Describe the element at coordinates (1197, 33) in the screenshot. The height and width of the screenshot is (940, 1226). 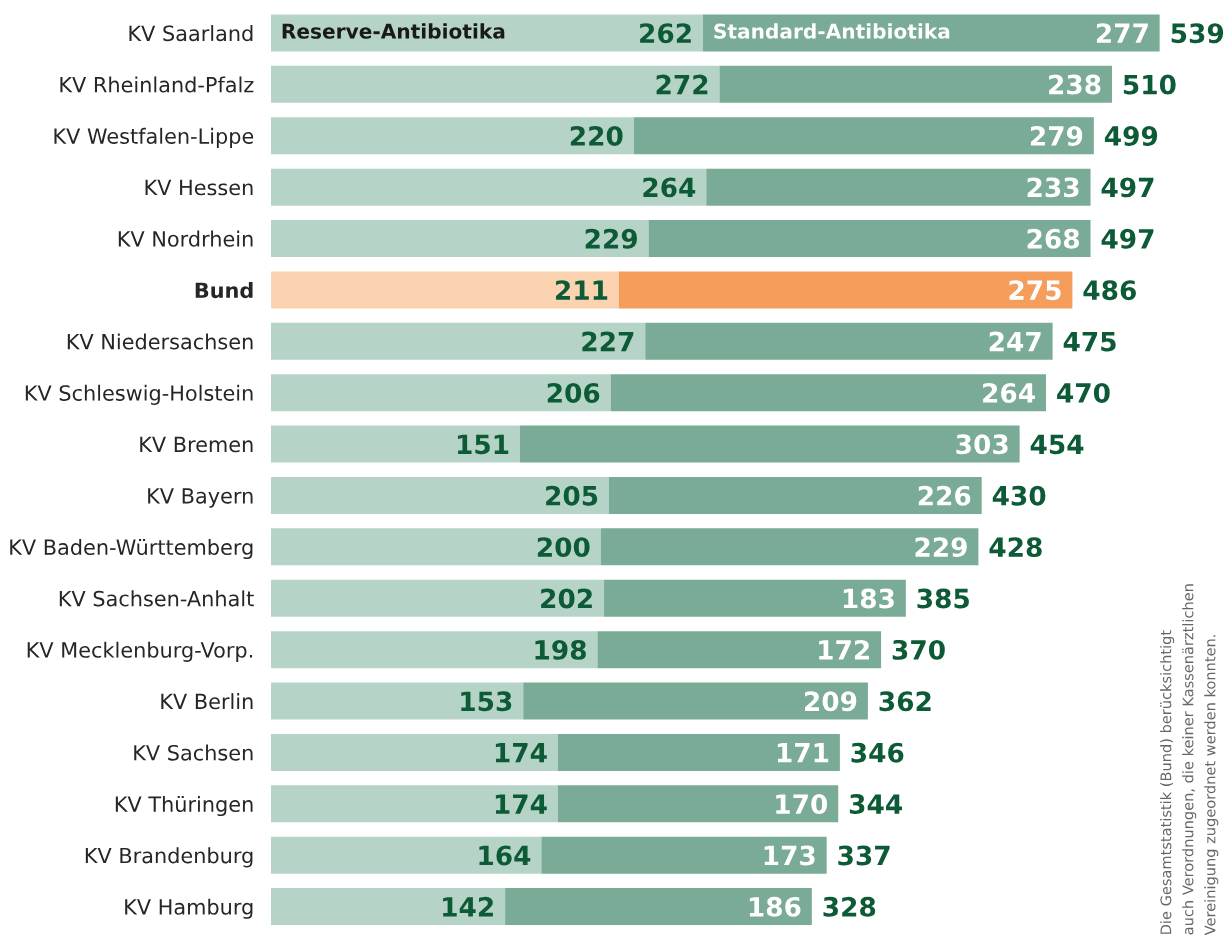
I see `total-label: 539` at that location.